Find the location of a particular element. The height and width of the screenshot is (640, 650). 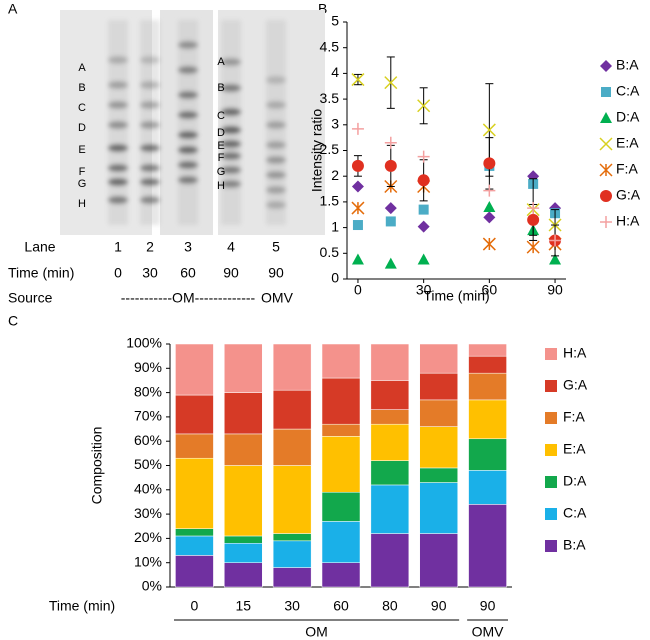

time-label: Time (min) is located at coordinates (41, 273).